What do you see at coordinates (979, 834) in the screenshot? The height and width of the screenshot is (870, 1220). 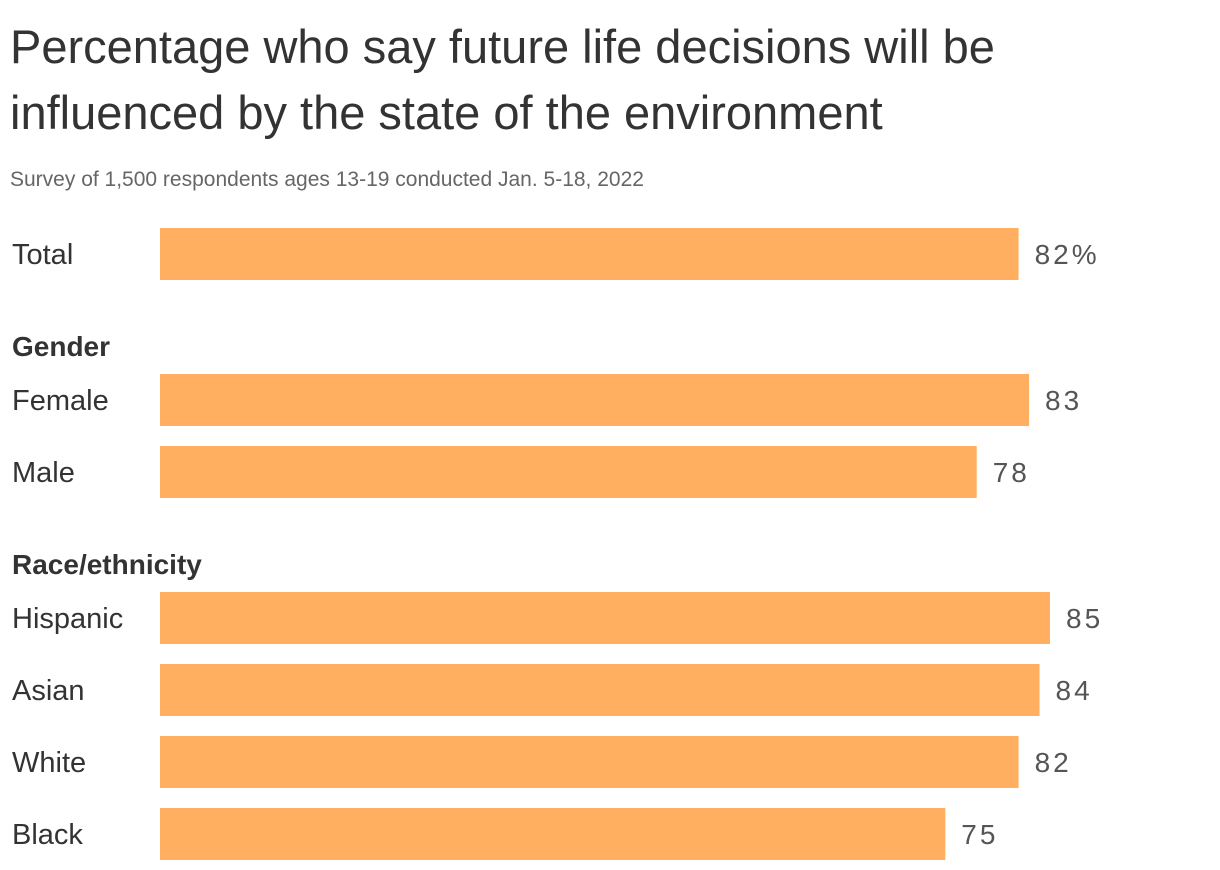 I see `value-label-black: 75` at bounding box center [979, 834].